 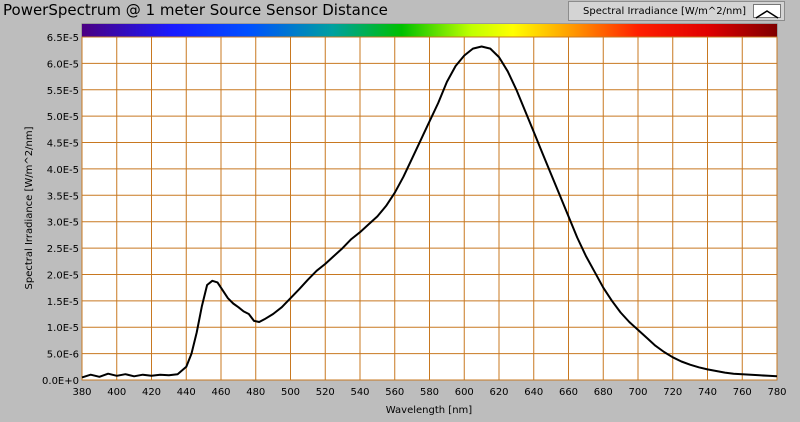 What do you see at coordinates (63, 117) in the screenshot?
I see `y-tick-label: 5.0E-5` at bounding box center [63, 117].